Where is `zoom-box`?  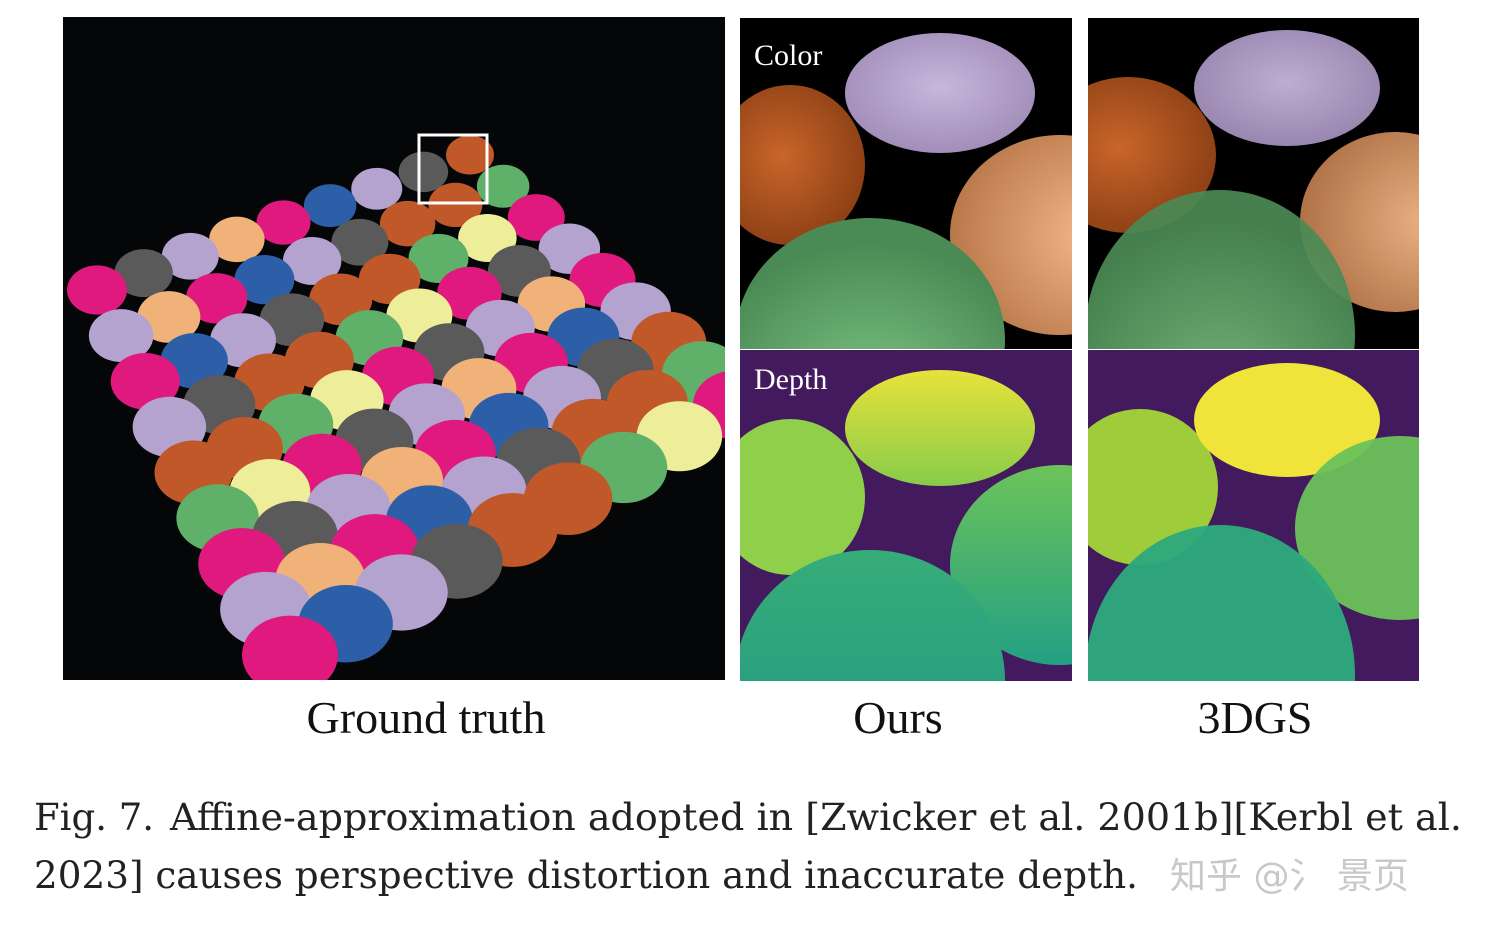 zoom-box is located at coordinates (453, 169).